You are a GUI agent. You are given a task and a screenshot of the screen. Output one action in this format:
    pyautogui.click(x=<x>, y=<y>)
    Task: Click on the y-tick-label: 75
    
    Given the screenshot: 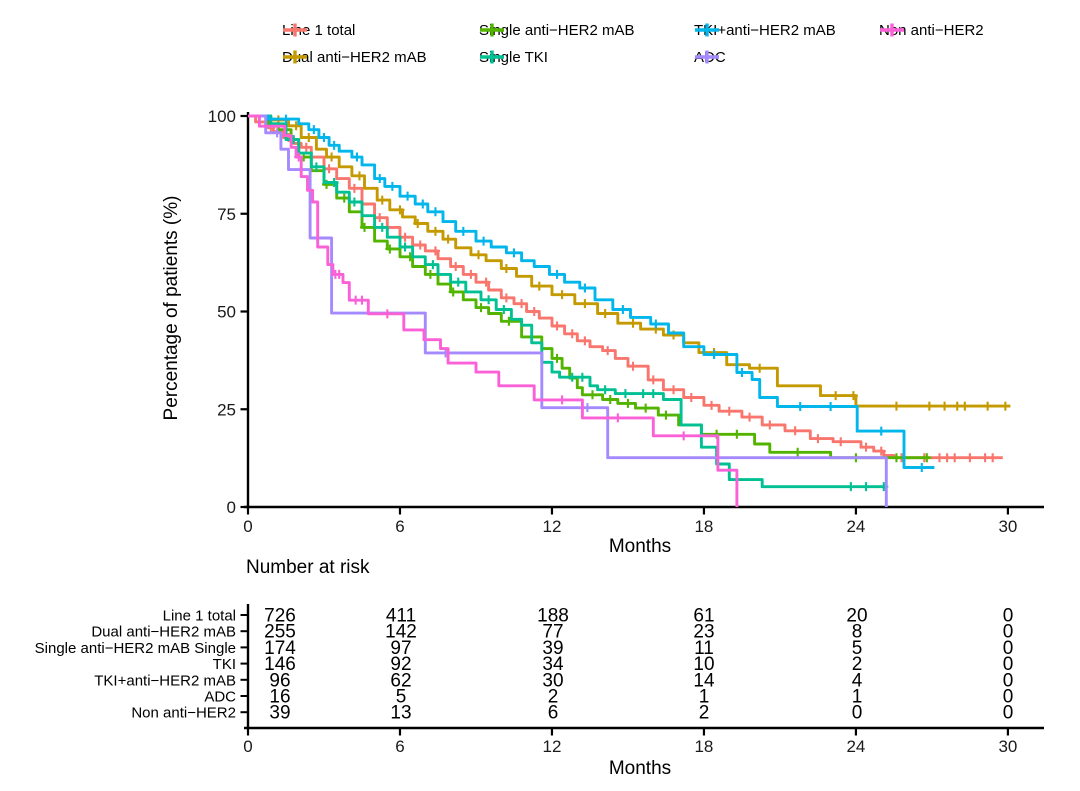 What is the action you would take?
    pyautogui.click(x=226, y=214)
    